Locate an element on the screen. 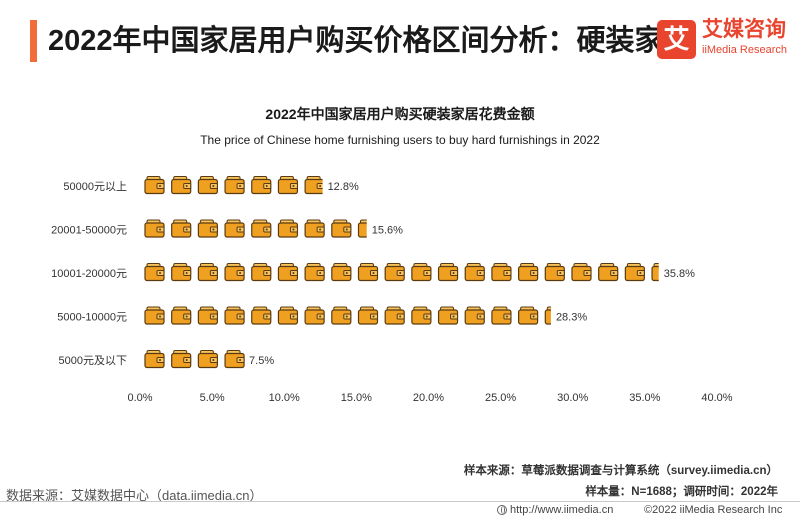  chart-row: 10001-20000元 35.8% is located at coordinates (373, 272).